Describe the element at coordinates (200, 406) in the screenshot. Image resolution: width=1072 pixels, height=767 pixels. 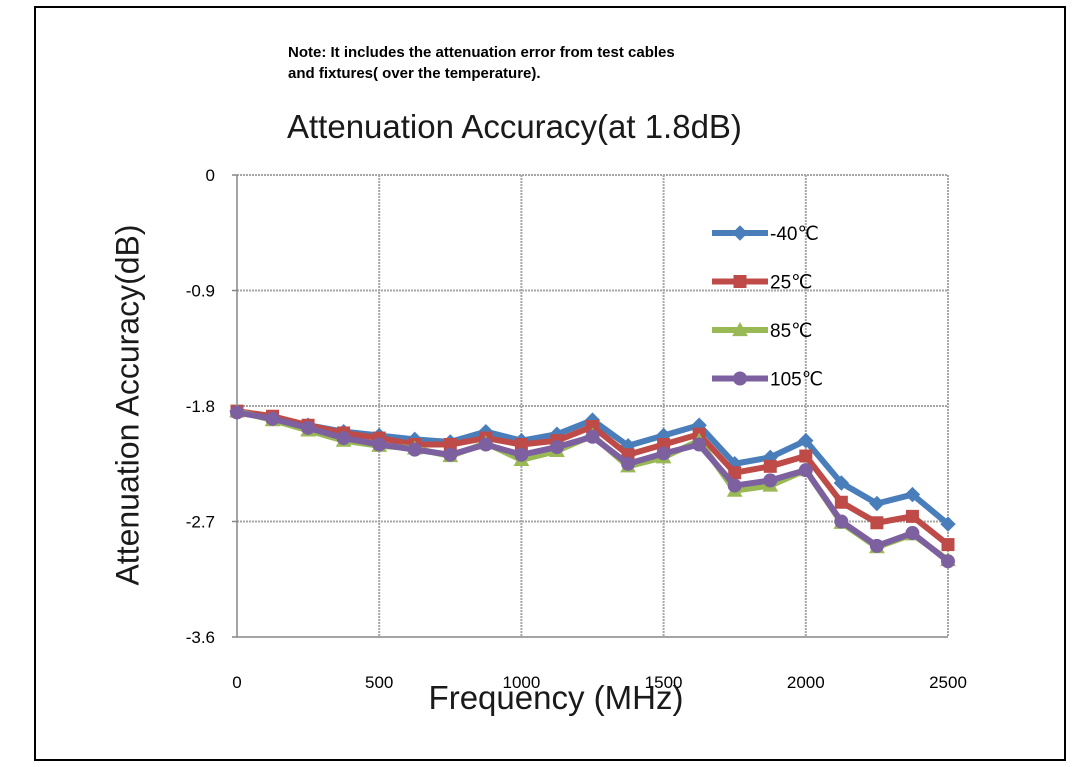
I see `y-tick-label: -1.8` at that location.